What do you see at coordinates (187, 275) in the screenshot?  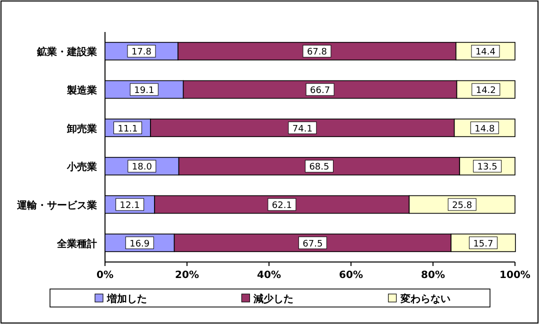 I see `x-tick-label: 20%` at bounding box center [187, 275].